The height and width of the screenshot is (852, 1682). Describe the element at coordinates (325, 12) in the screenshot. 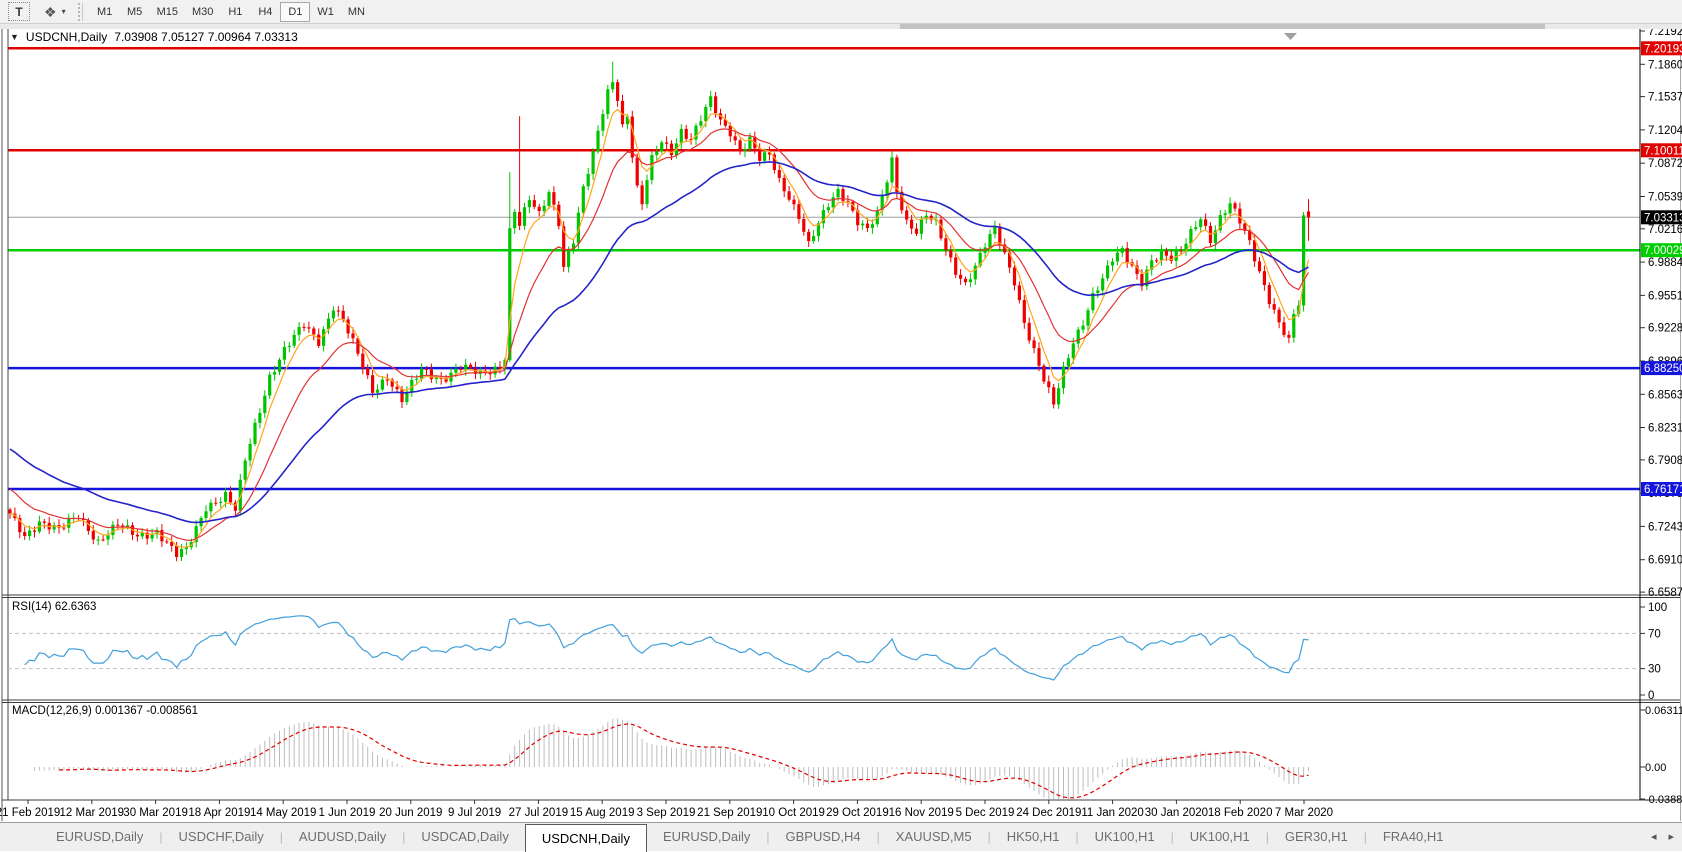

I see `timeframe-button-w1: W1` at that location.